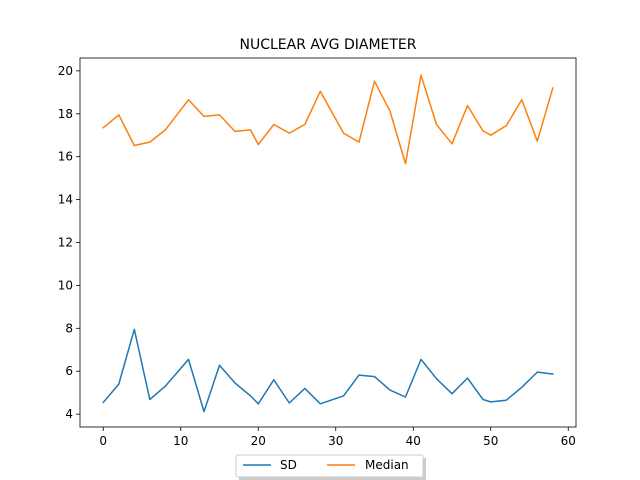  Describe the element at coordinates (328, 119) in the screenshot. I see `series-line-median` at that location.